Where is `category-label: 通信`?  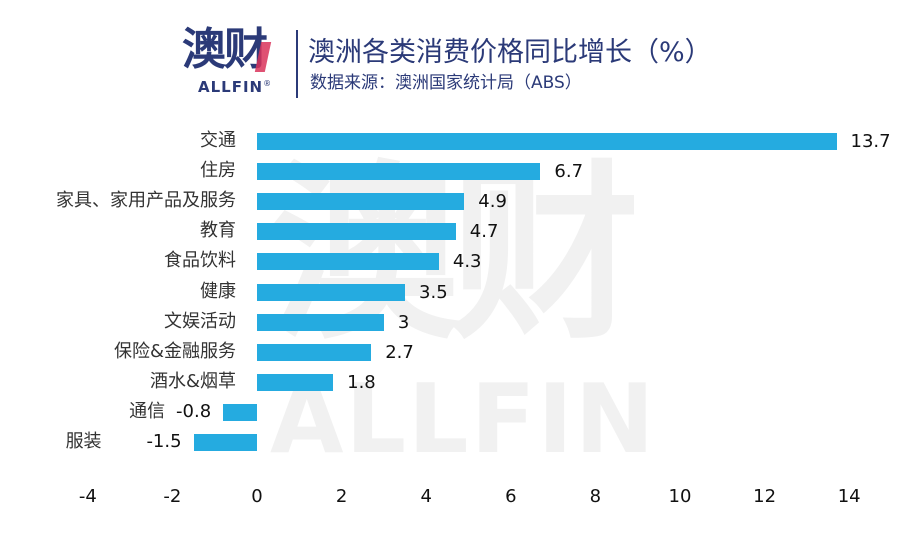
category-label: 通信 is located at coordinates (147, 411).